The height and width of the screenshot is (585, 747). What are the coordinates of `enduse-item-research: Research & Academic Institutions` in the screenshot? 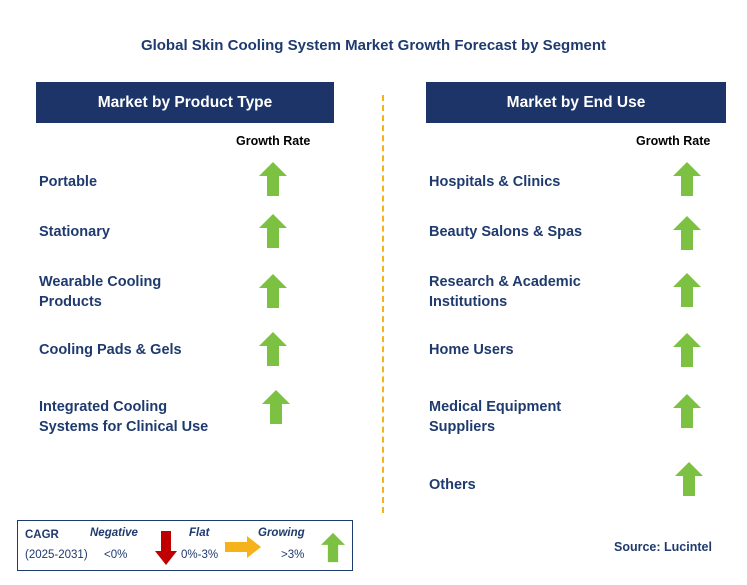 It's located at (505, 292).